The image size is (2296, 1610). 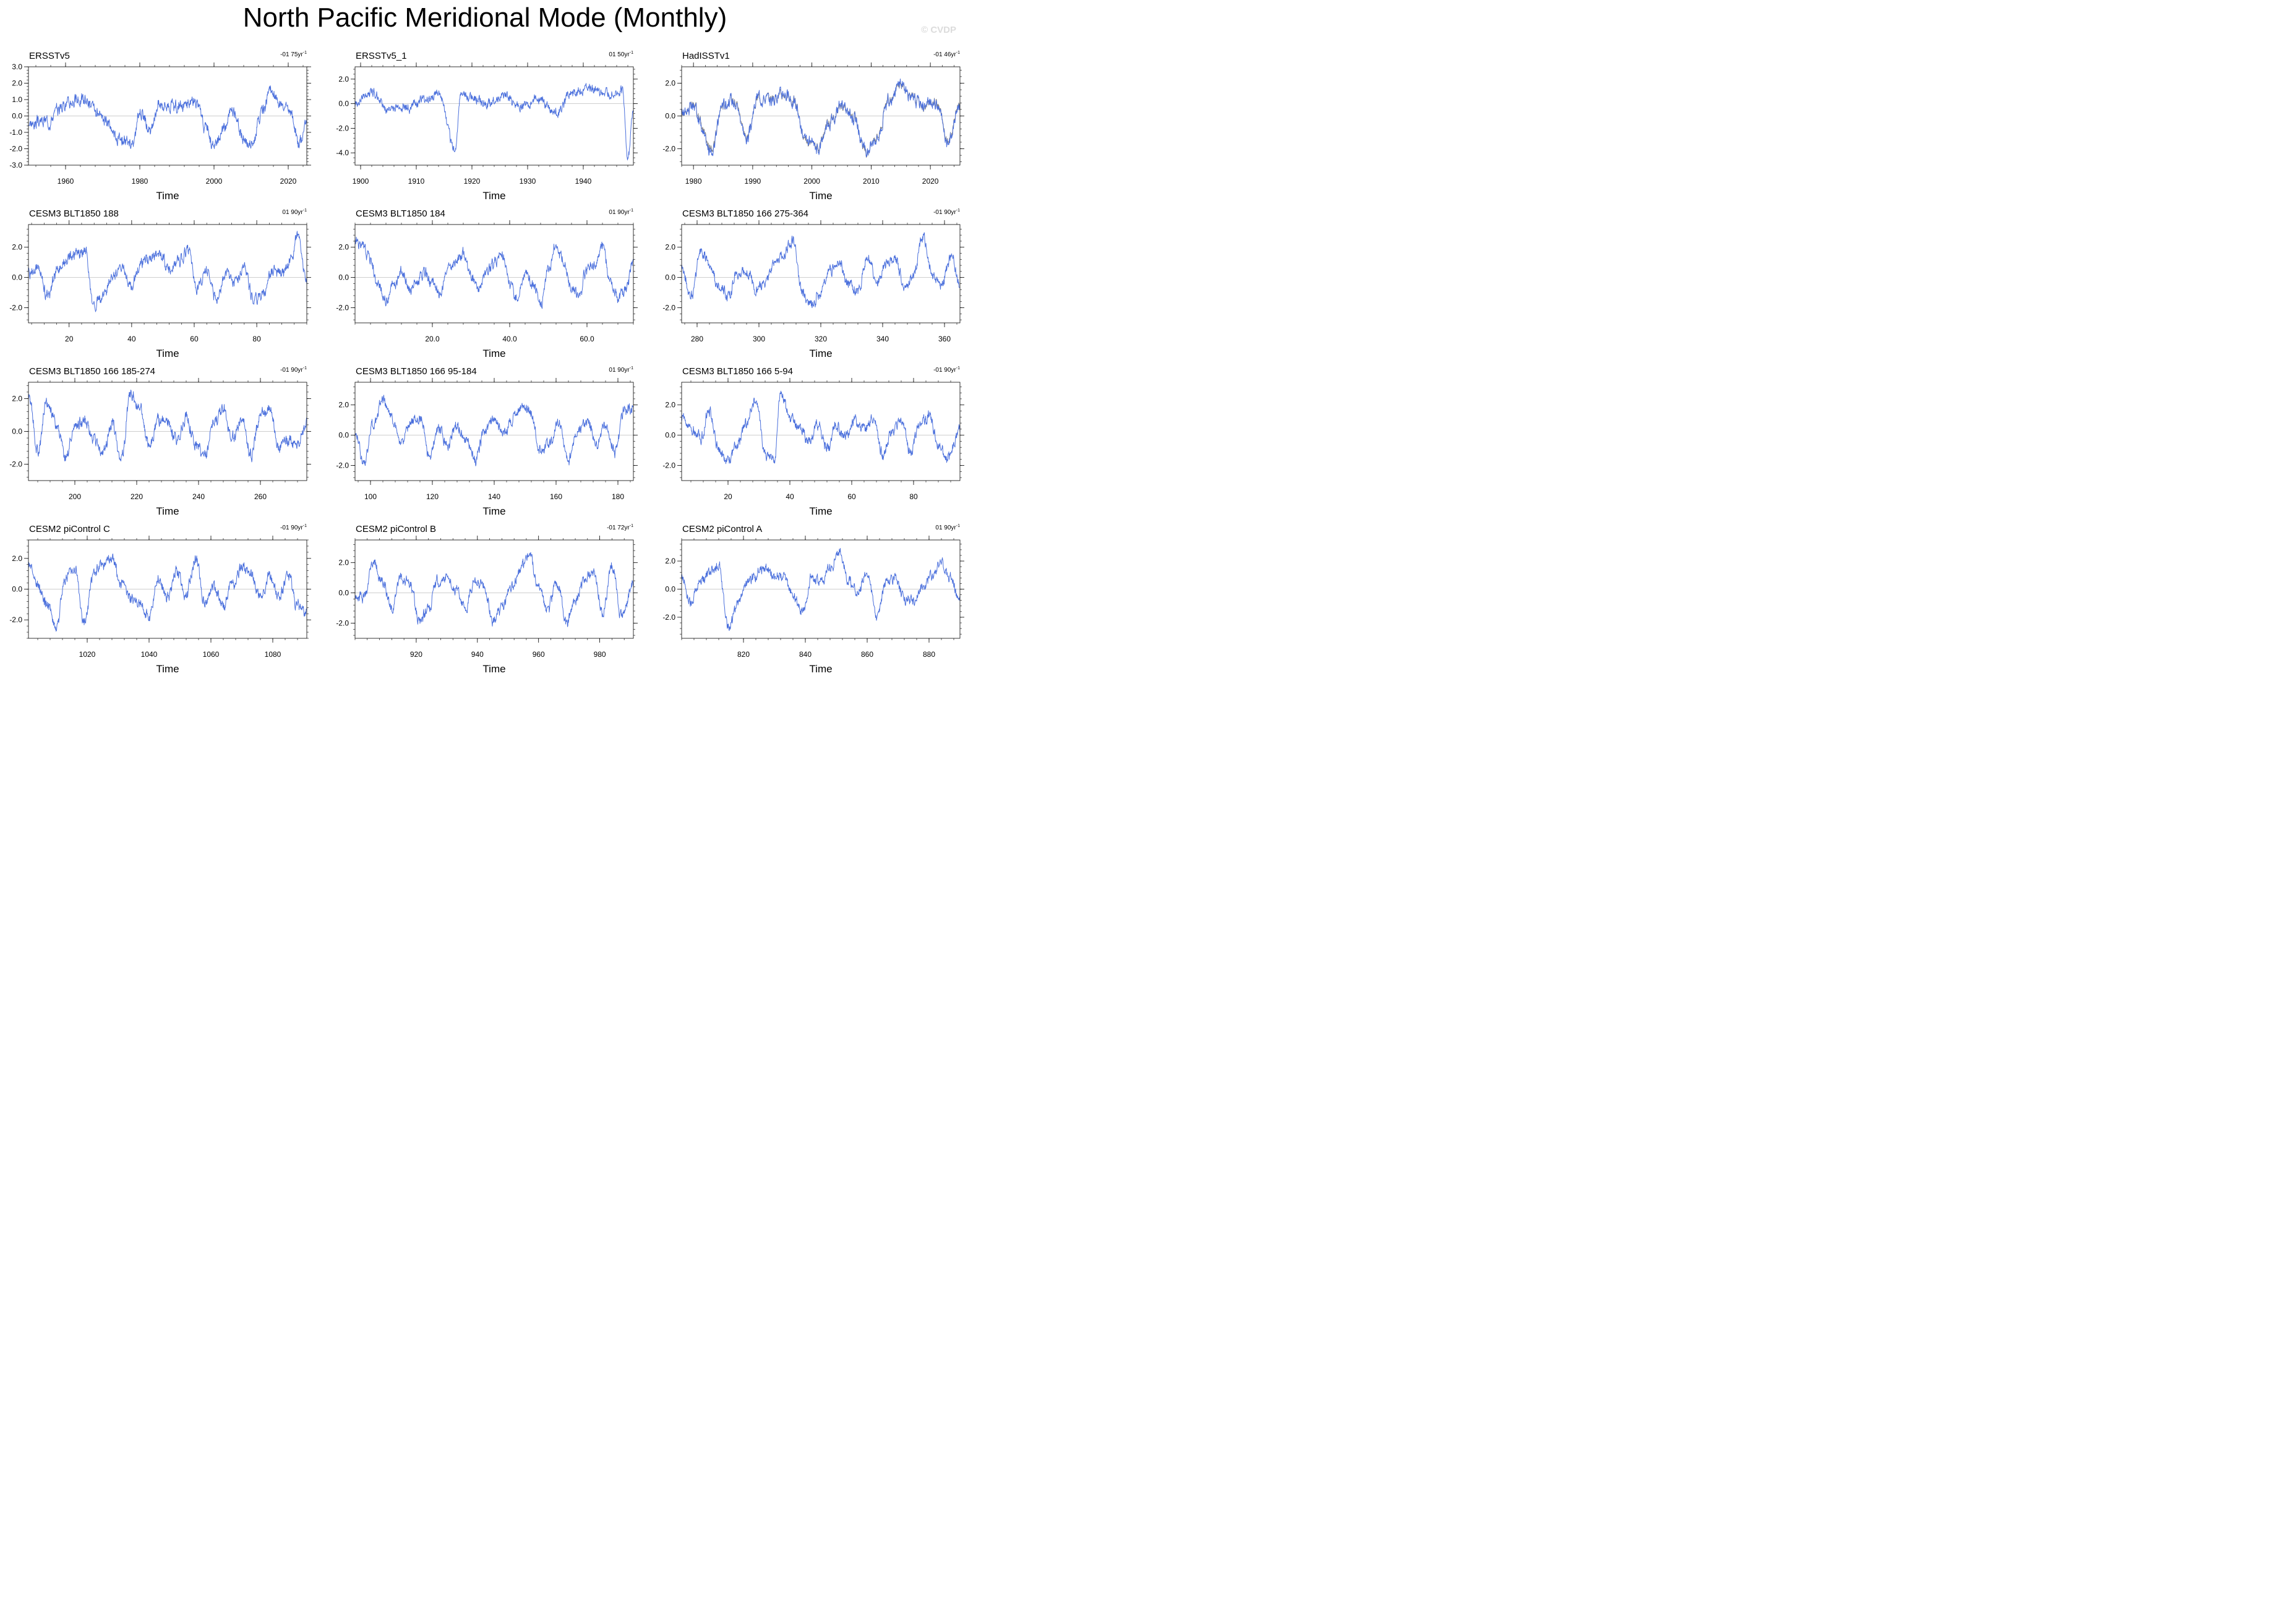 What do you see at coordinates (882, 339) in the screenshot?
I see `x-tick-label: 340` at bounding box center [882, 339].